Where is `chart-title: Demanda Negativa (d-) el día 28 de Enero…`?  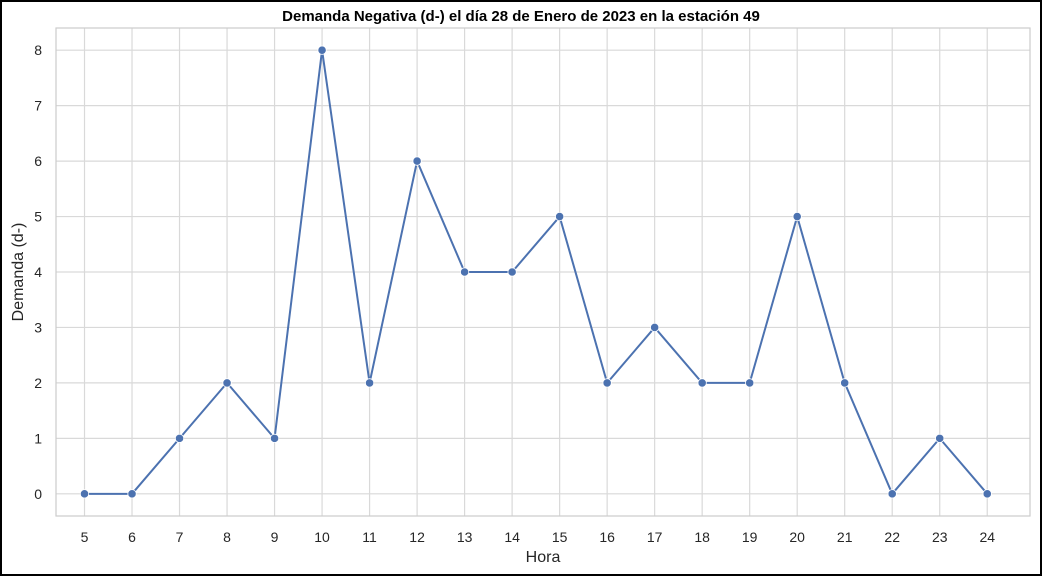 chart-title: Demanda Negativa (d-) el día 28 de Enero… is located at coordinates (521, 16).